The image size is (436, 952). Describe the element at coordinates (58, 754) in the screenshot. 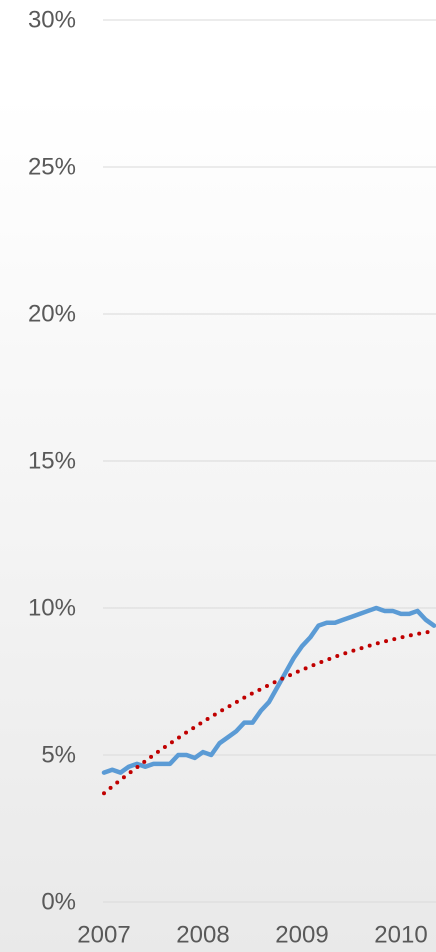

I see `y-tick-label: 5%` at that location.